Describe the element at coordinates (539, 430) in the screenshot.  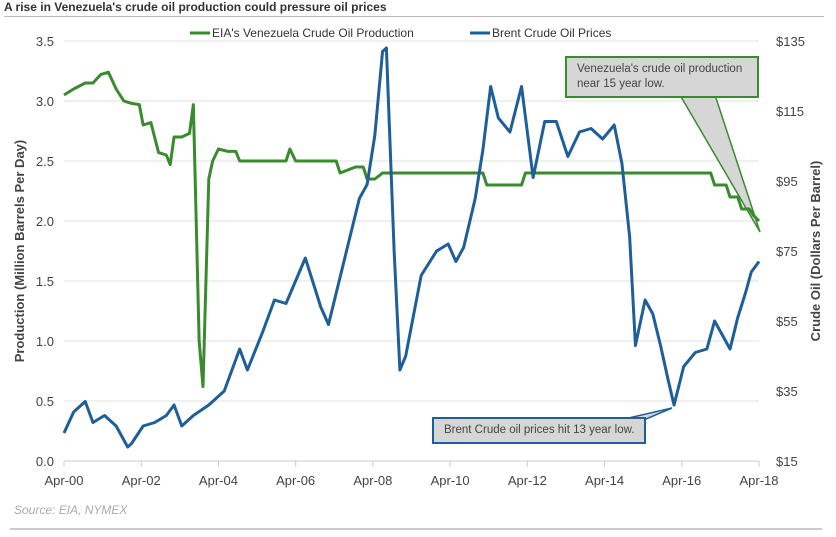
I see `brent-annotation: Brent Crude oil prices hit 13 year low.` at that location.